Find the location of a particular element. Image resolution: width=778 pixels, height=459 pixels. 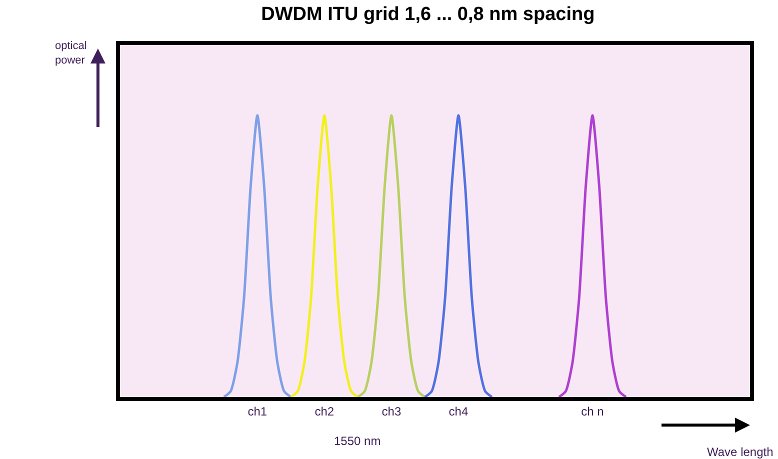

text: optical power is located at coordinates (71, 53).